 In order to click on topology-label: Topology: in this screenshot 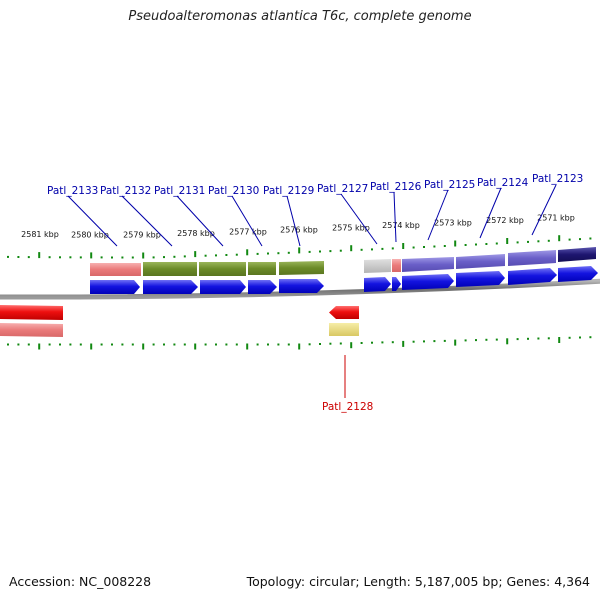, I will do `click(276, 581)`.